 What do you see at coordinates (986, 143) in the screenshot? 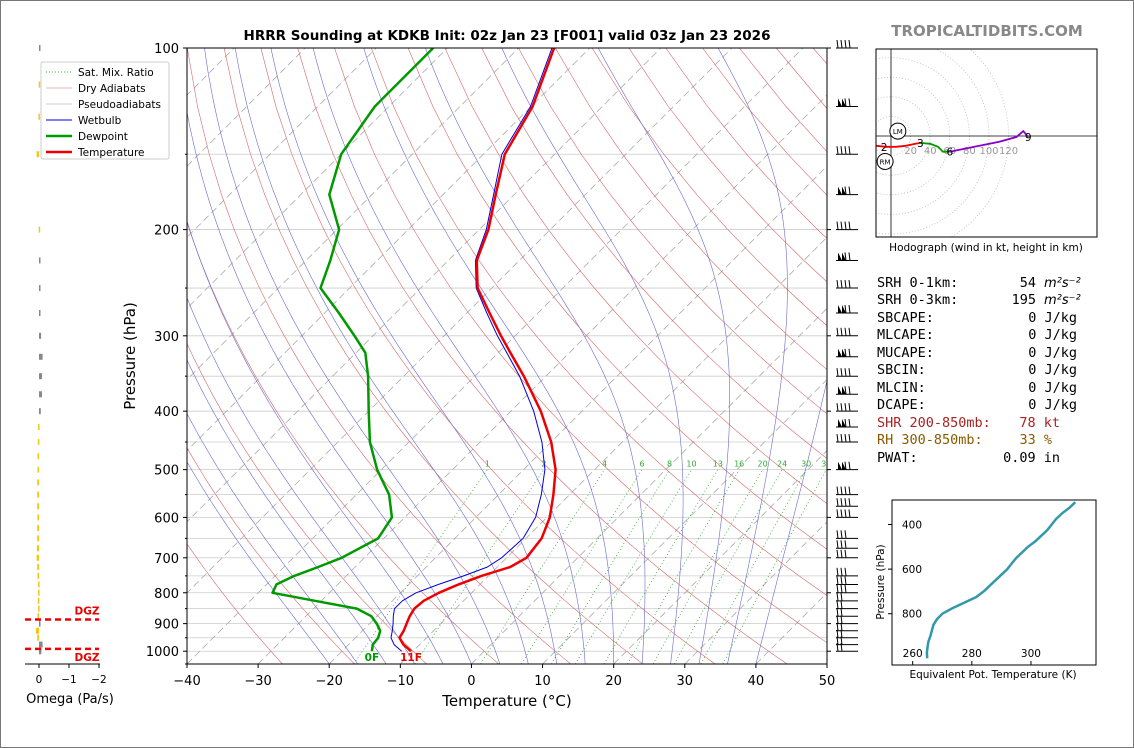
I see `hodograph-frame` at bounding box center [986, 143].